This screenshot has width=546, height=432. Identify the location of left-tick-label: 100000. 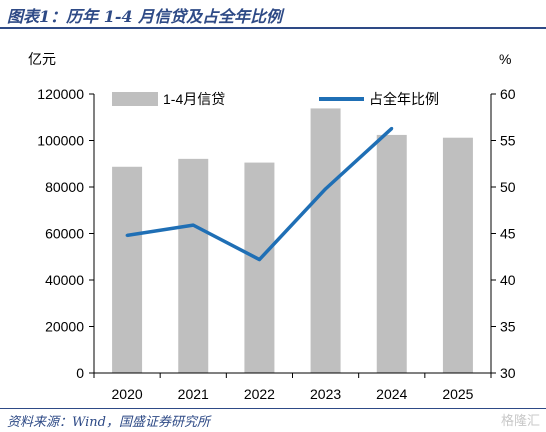
(60, 141).